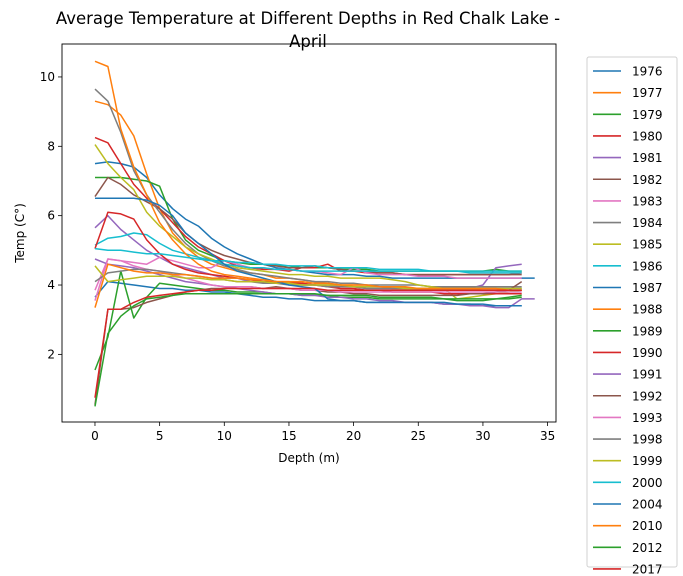  I want to click on legend-label-1993: 1993, so click(647, 418).